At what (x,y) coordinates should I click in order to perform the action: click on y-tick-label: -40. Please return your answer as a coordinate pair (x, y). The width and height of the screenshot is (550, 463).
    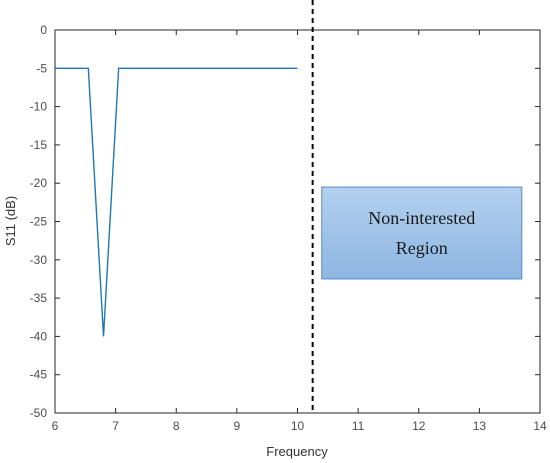
    Looking at the image, I should click on (39, 336).